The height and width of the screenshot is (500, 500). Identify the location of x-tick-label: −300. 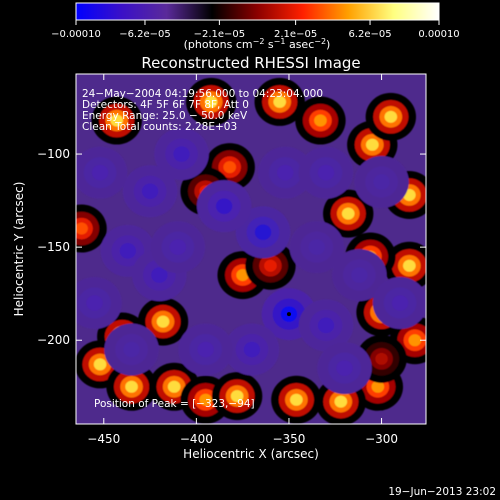
(381, 439).